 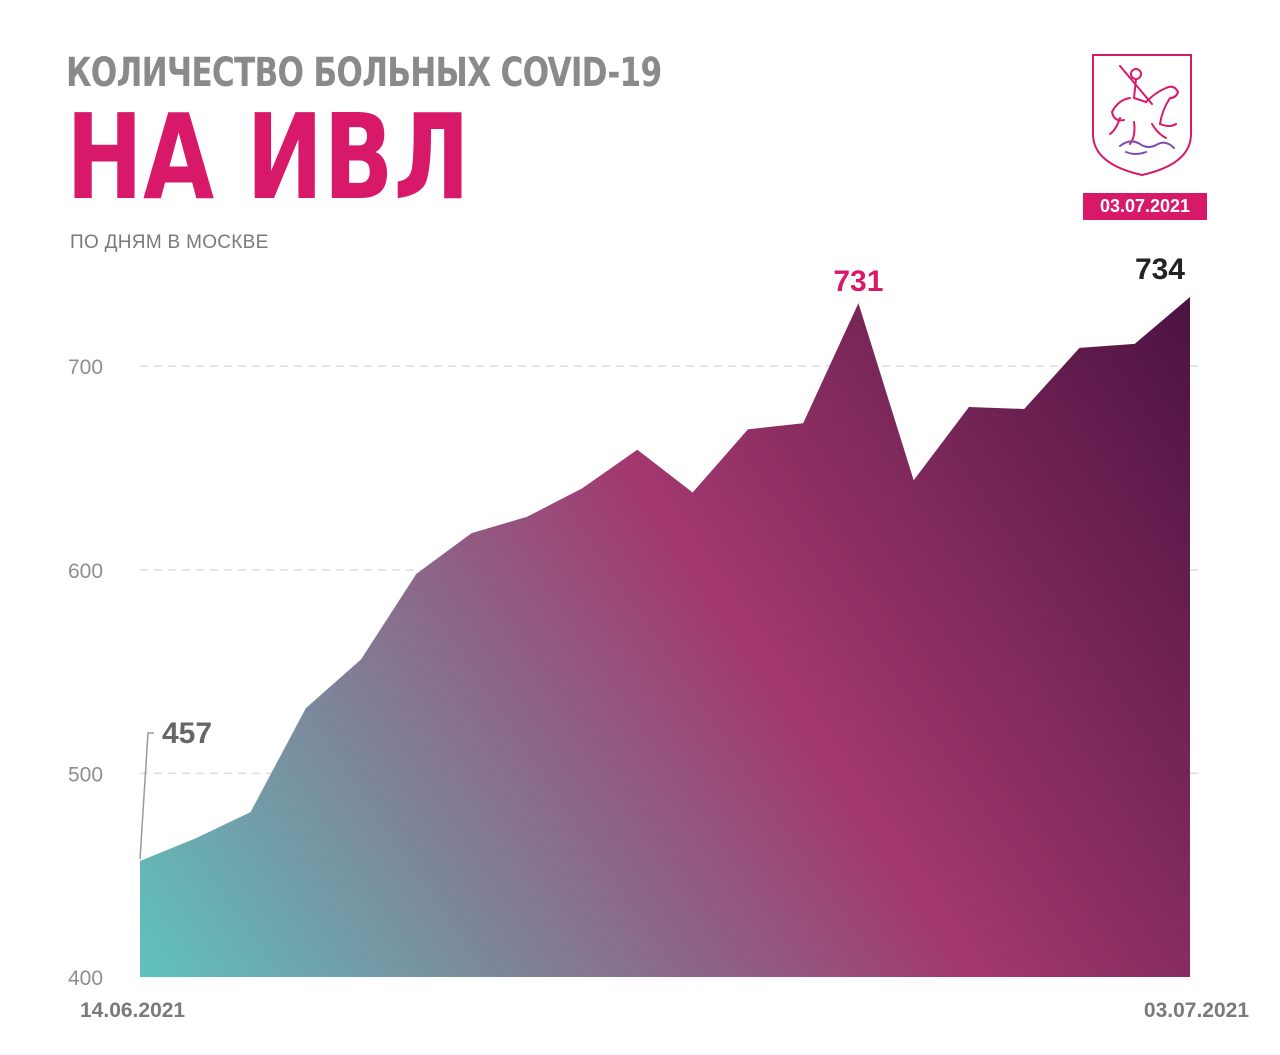 What do you see at coordinates (85, 774) in the screenshot?
I see `y-tick-label: 500` at bounding box center [85, 774].